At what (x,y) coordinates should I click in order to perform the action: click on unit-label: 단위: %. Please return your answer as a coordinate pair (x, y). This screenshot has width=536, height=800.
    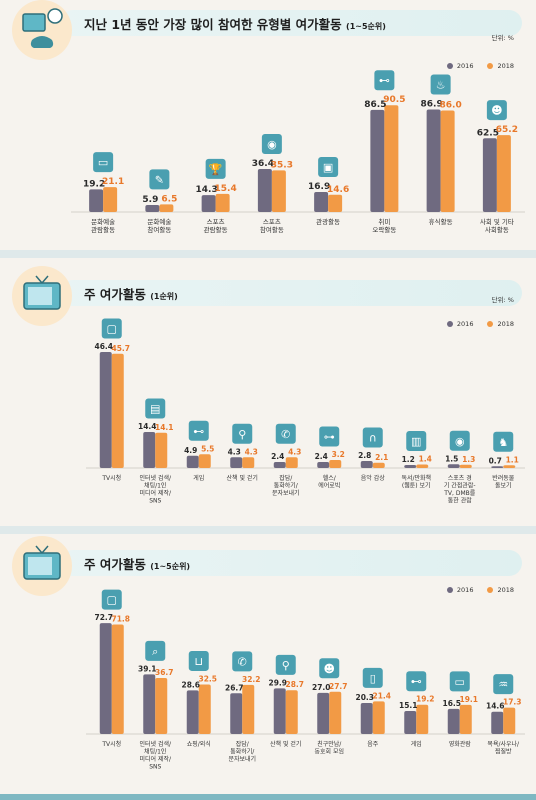
    Looking at the image, I should click on (502, 300).